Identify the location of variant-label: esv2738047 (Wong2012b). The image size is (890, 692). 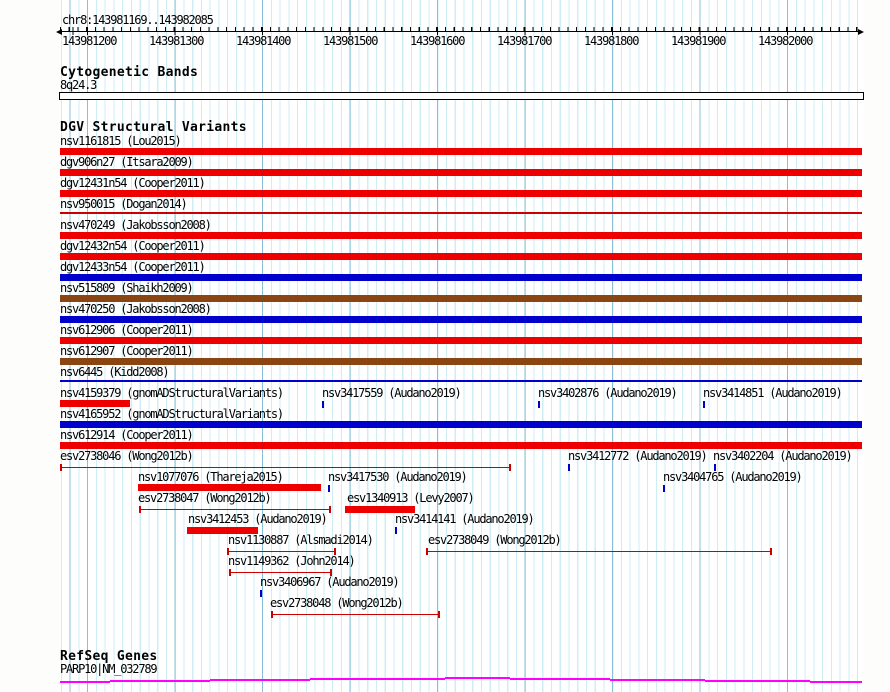
(205, 498).